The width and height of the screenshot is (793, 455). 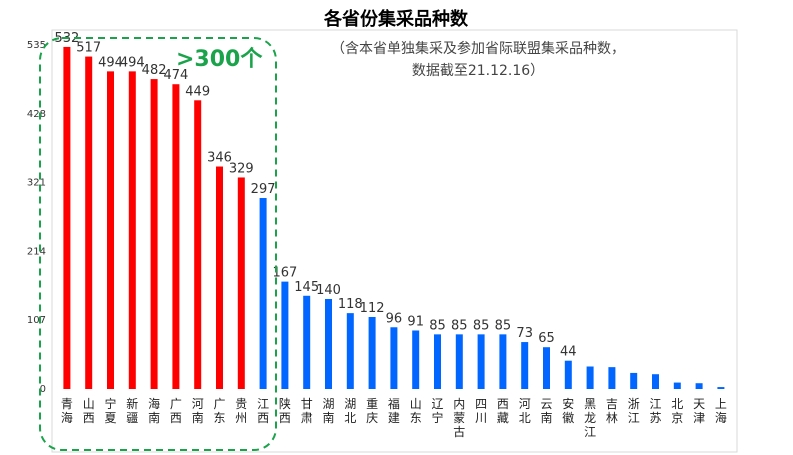 What do you see at coordinates (350, 410) in the screenshot?
I see `x-tick-label: 湖北` at bounding box center [350, 410].